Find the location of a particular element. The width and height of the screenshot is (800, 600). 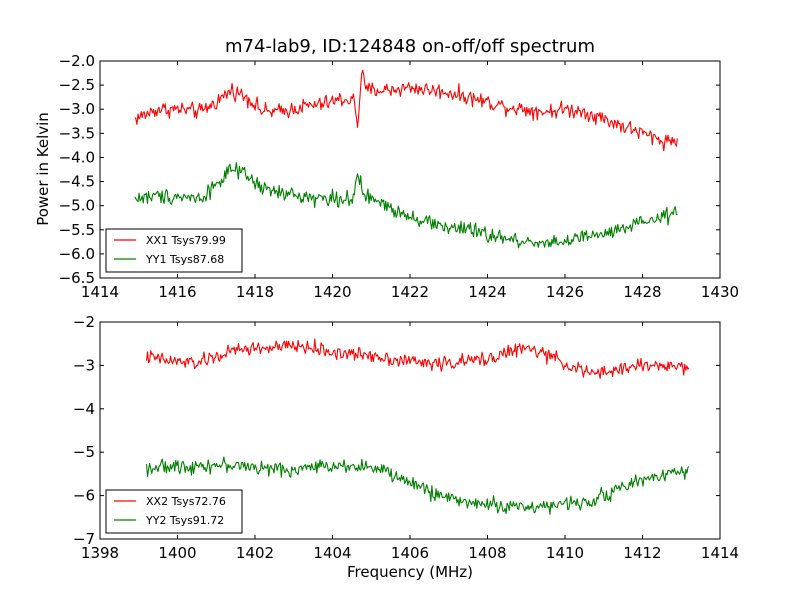

x-tick-label: 1406 is located at coordinates (410, 553).